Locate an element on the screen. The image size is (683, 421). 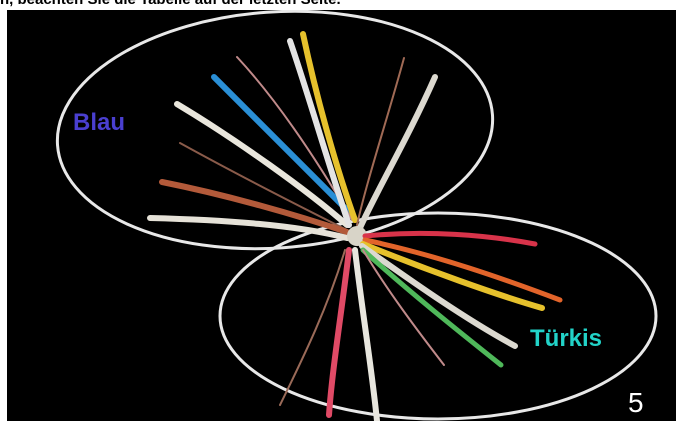
green-wire is located at coordinates (432, 307).